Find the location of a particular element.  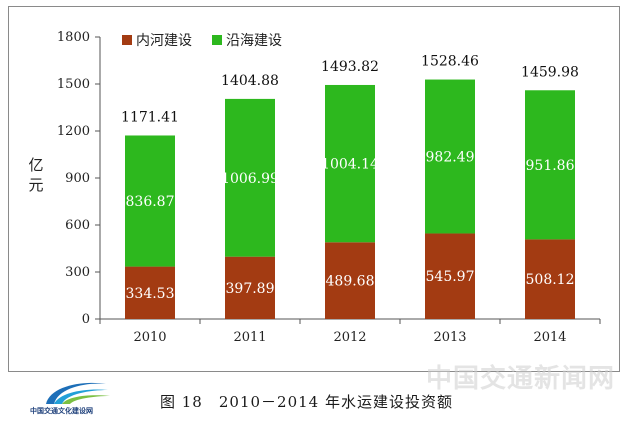

data-label-coastal: 982.49 is located at coordinates (450, 158).